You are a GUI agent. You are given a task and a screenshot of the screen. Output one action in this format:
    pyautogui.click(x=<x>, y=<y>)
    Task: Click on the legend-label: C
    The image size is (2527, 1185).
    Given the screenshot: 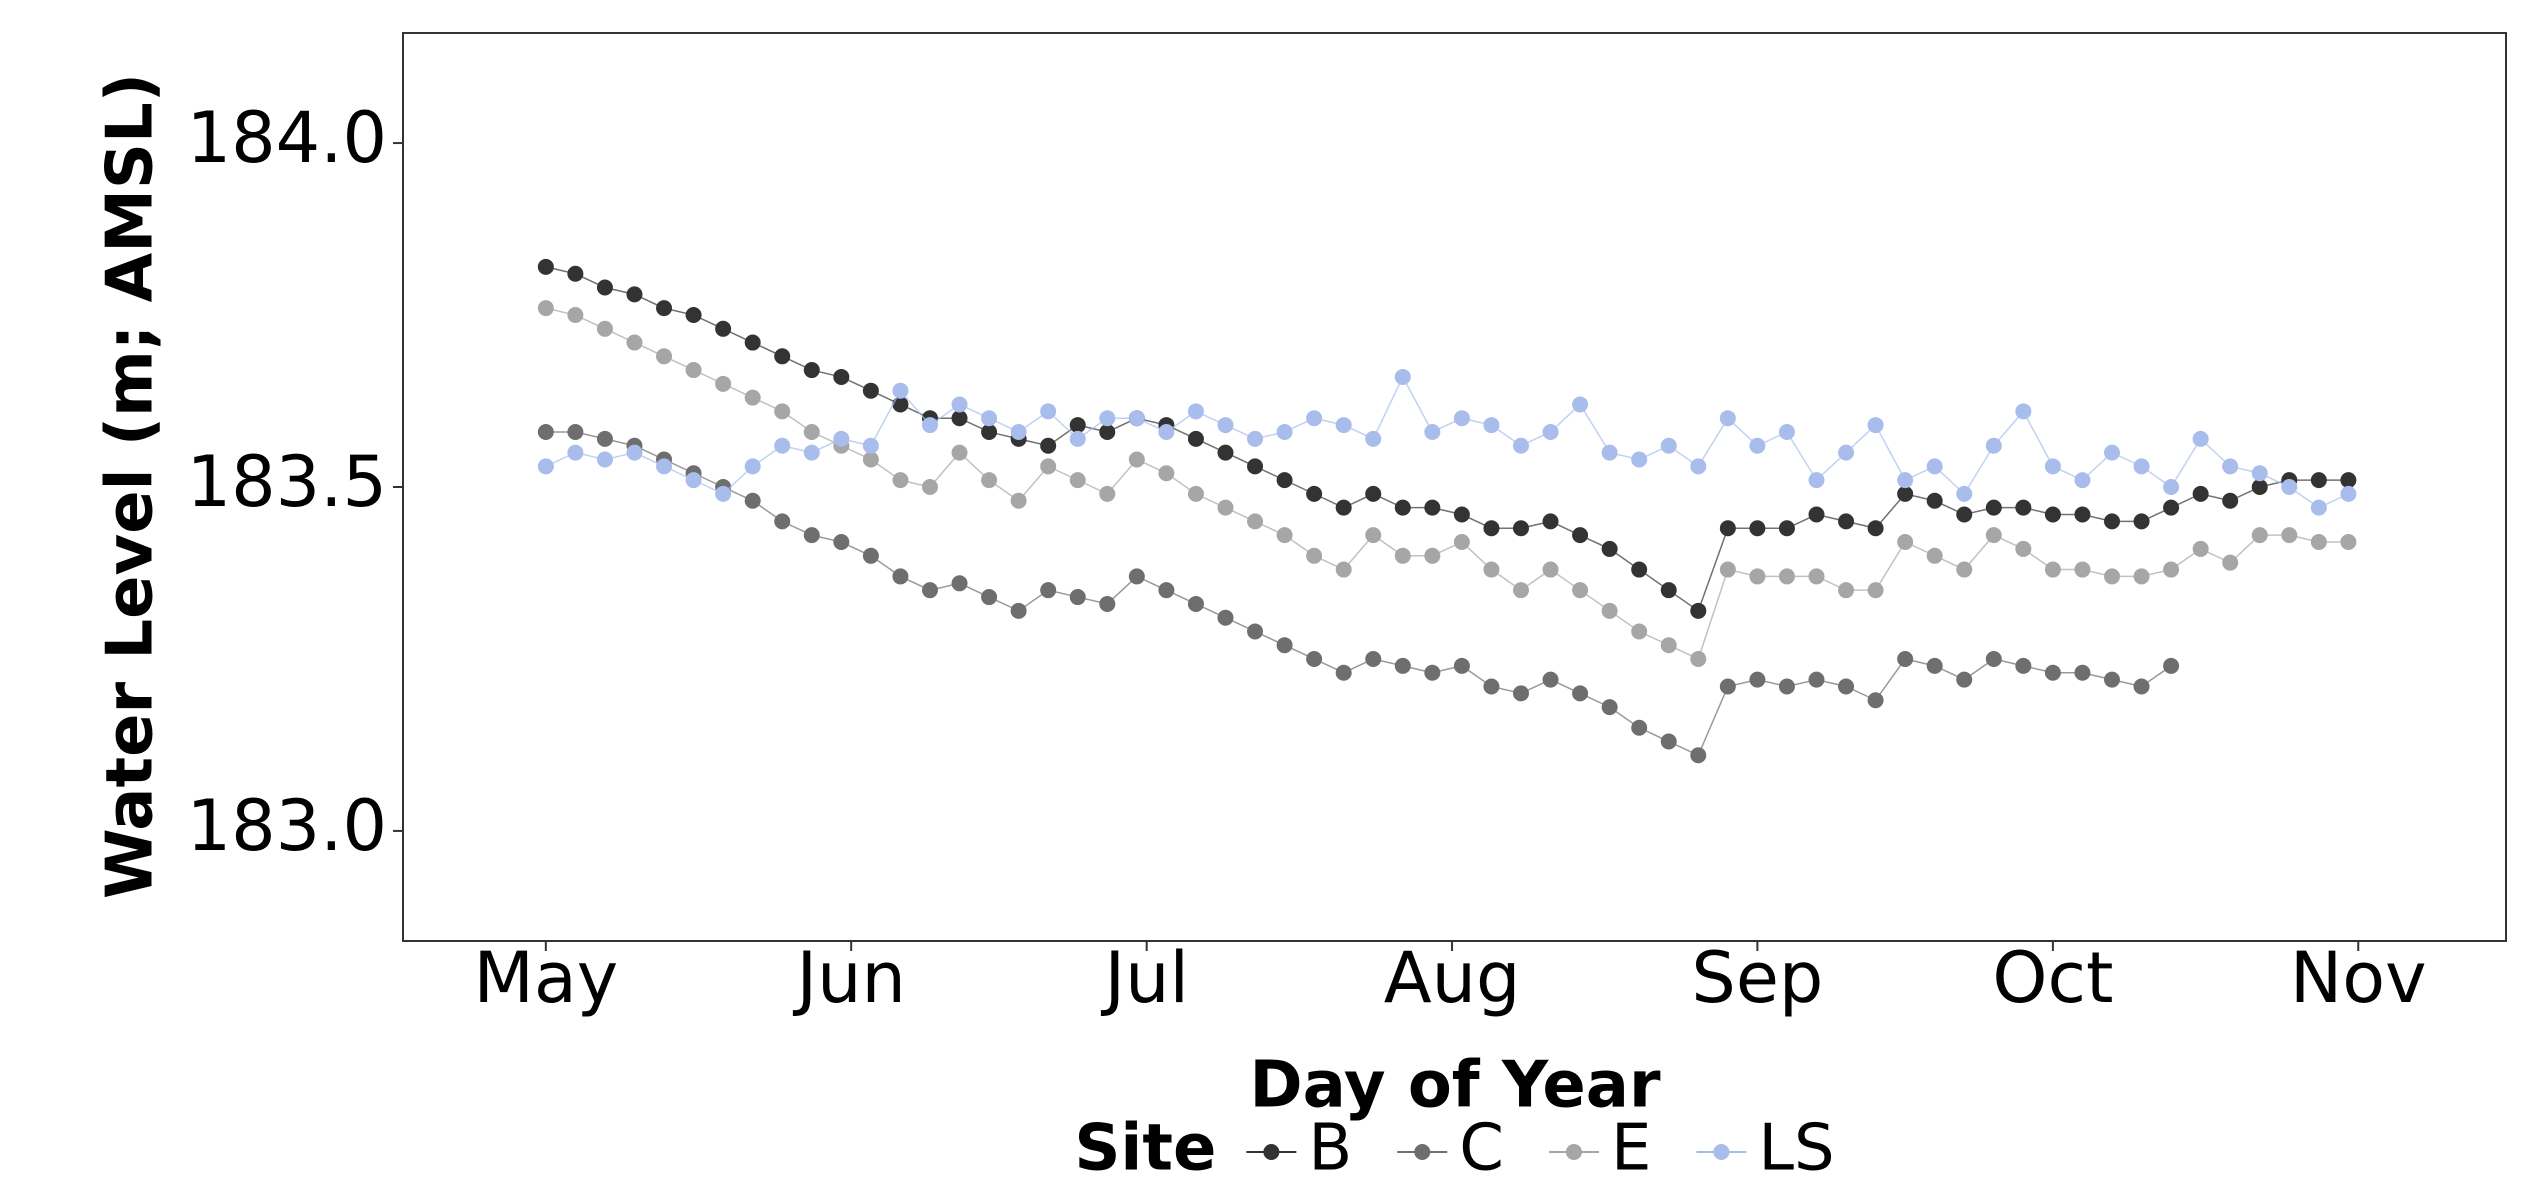 What is the action you would take?
    pyautogui.click(x=1481, y=1148)
    